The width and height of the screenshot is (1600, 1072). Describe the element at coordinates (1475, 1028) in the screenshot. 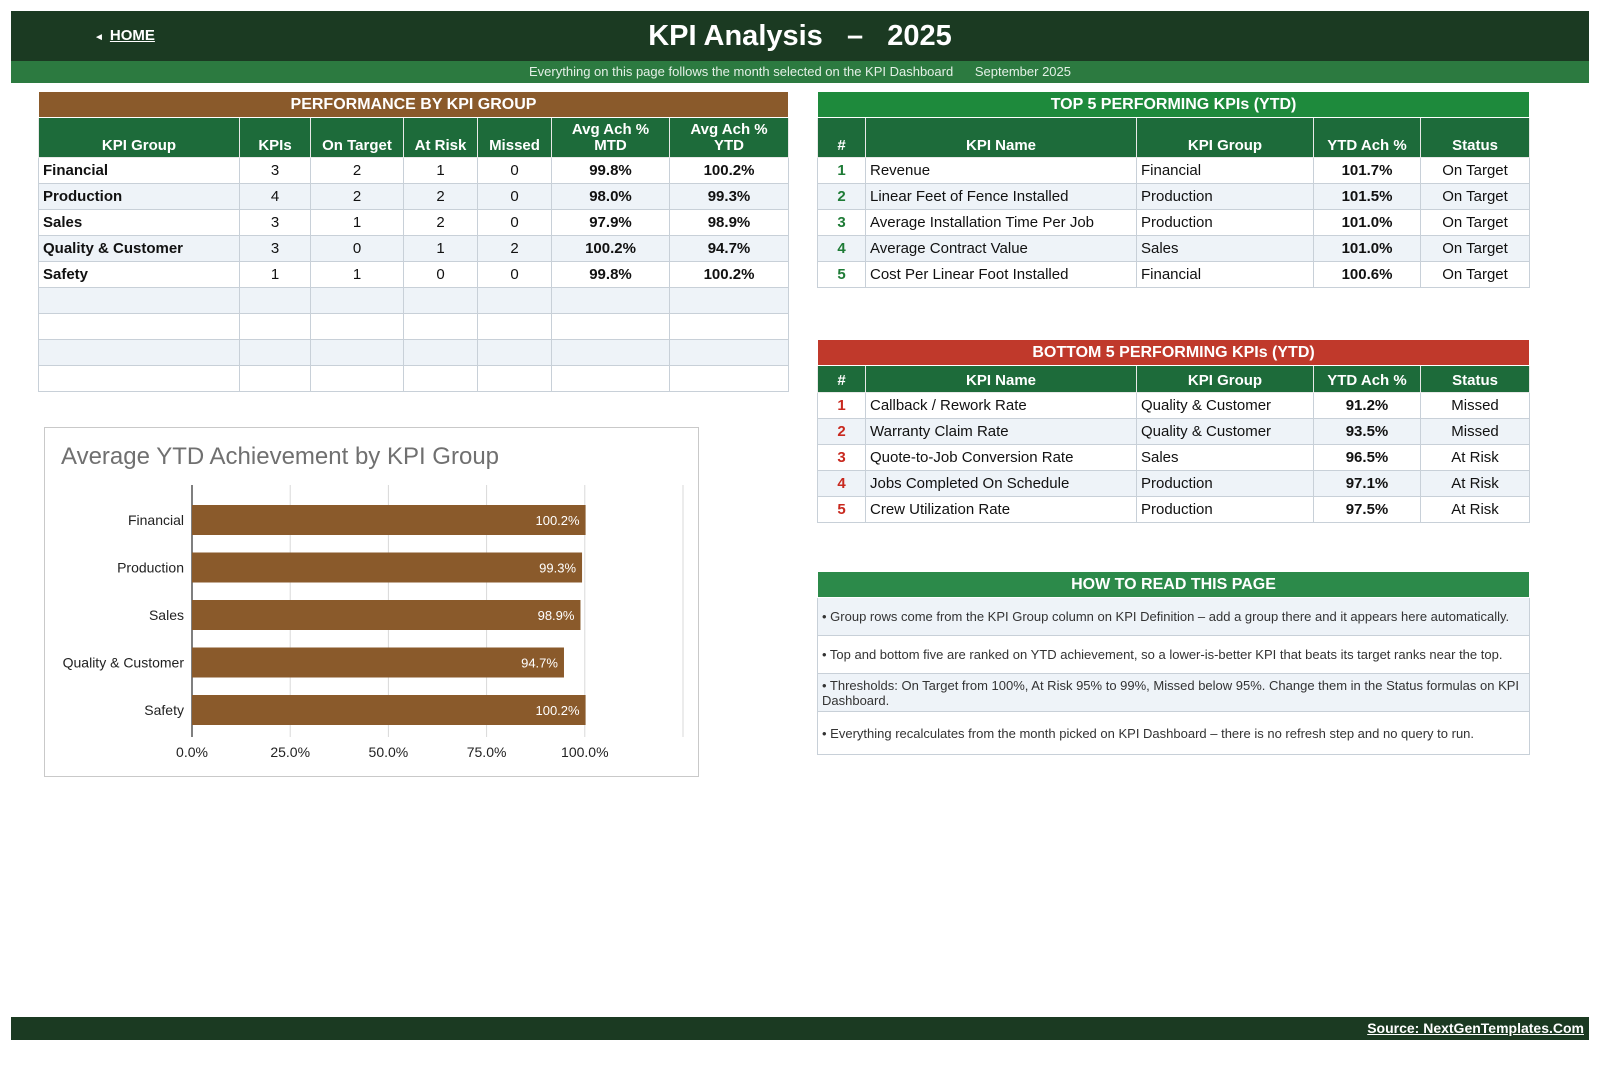

I see `source-link: Source: NextGenTemplates.Com` at that location.